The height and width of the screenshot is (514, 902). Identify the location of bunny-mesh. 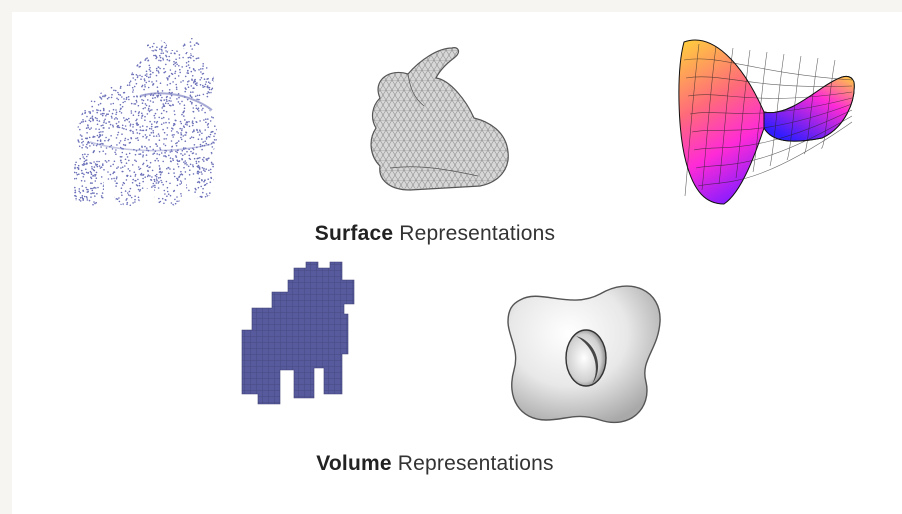
(439, 119).